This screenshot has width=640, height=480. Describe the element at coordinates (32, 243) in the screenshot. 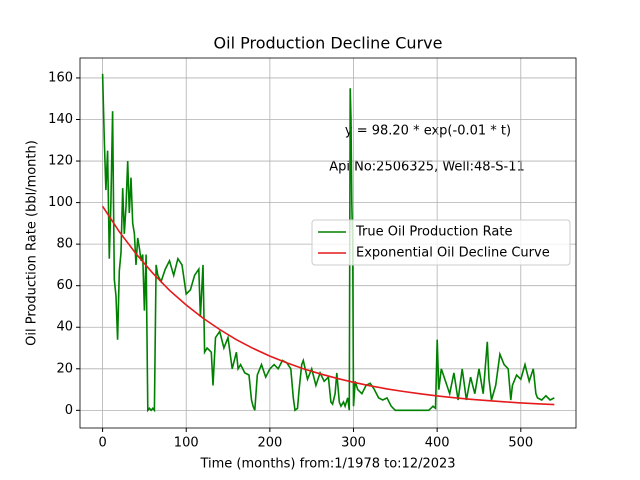

I see `y-axis-label: Oil Production Rate (bbl/month)` at that location.